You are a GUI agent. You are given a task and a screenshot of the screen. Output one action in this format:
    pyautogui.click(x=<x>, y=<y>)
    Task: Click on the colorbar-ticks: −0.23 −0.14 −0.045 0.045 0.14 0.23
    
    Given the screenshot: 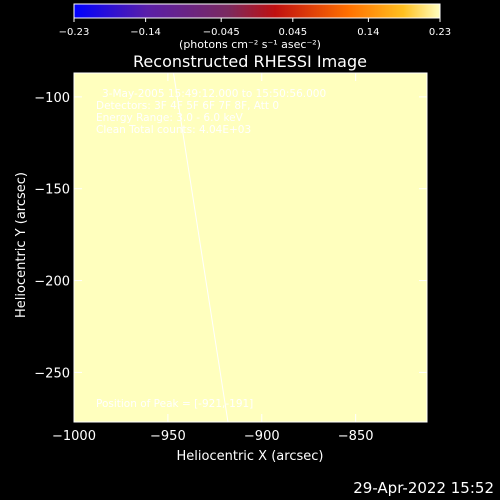 What is the action you would take?
    pyautogui.click(x=255, y=28)
    